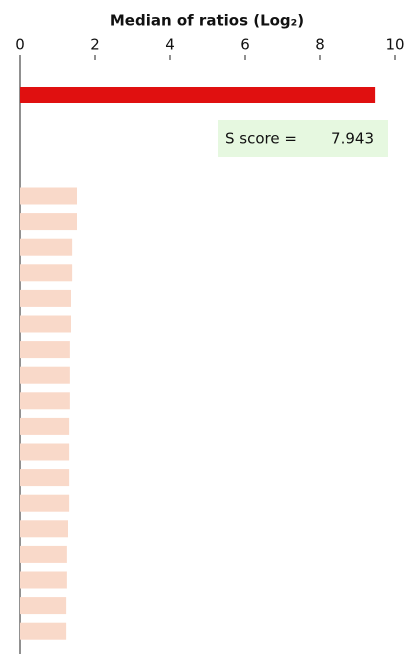 Image resolution: width=414 pixels, height=658 pixels. Describe the element at coordinates (303, 138) in the screenshot. I see `annotation-box` at that location.